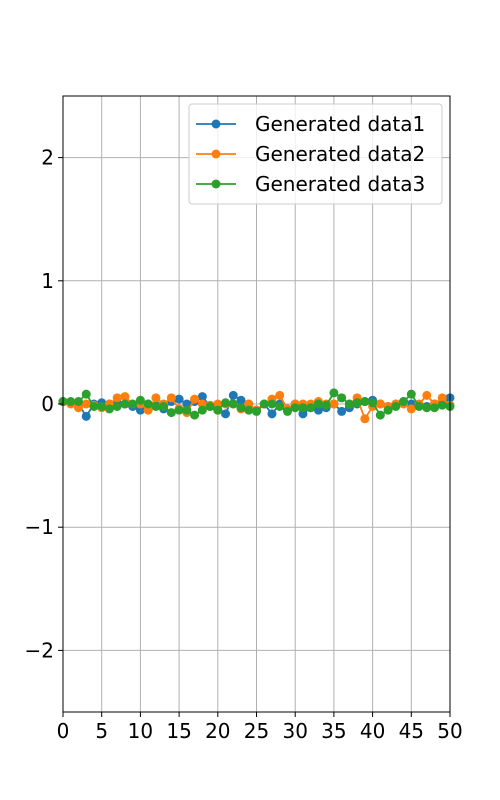 The image size is (500, 800). I want to click on legend-label: Generated data1, so click(340, 124).